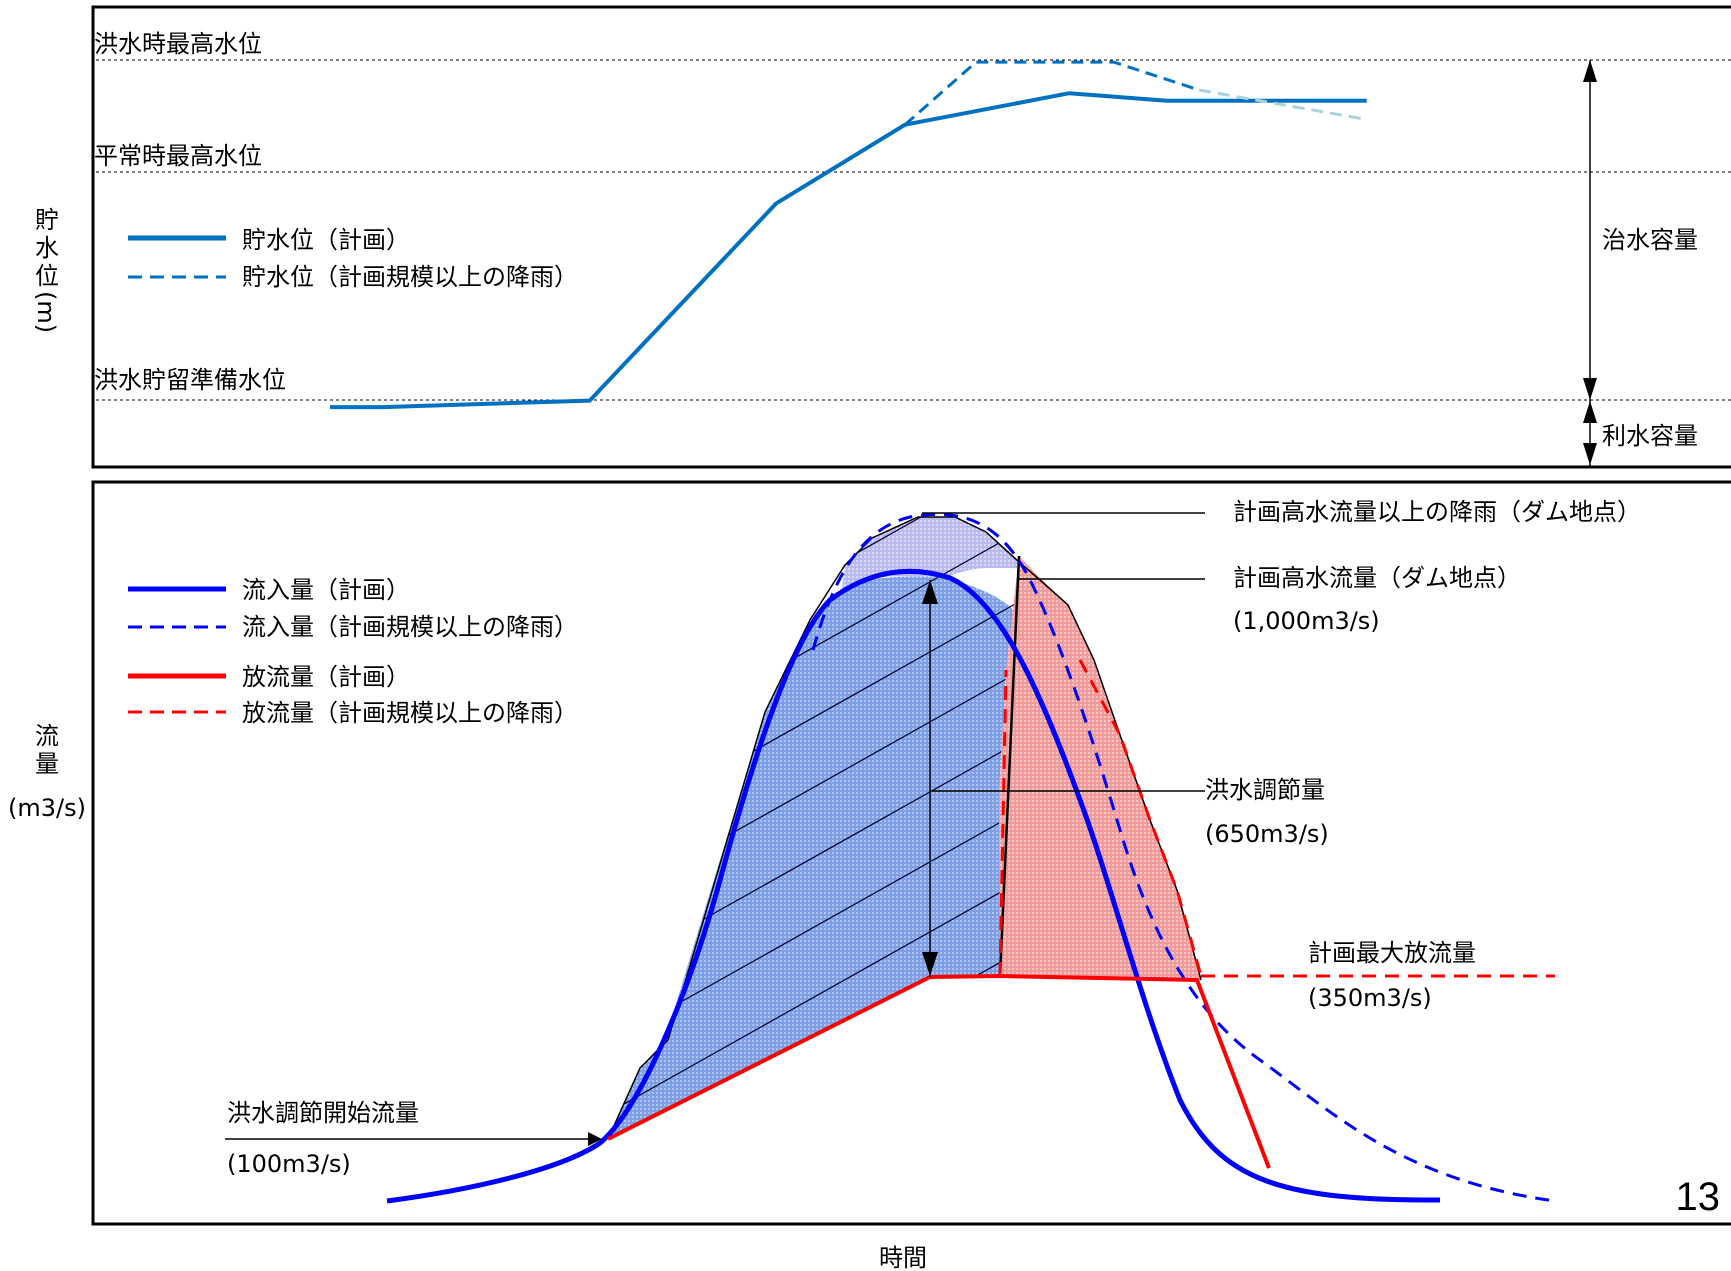 This screenshot has height=1271, width=1731. Describe the element at coordinates (1377, 578) in the screenshot. I see `plan-peak-label: 計画高水流量（ダム地点）` at that location.